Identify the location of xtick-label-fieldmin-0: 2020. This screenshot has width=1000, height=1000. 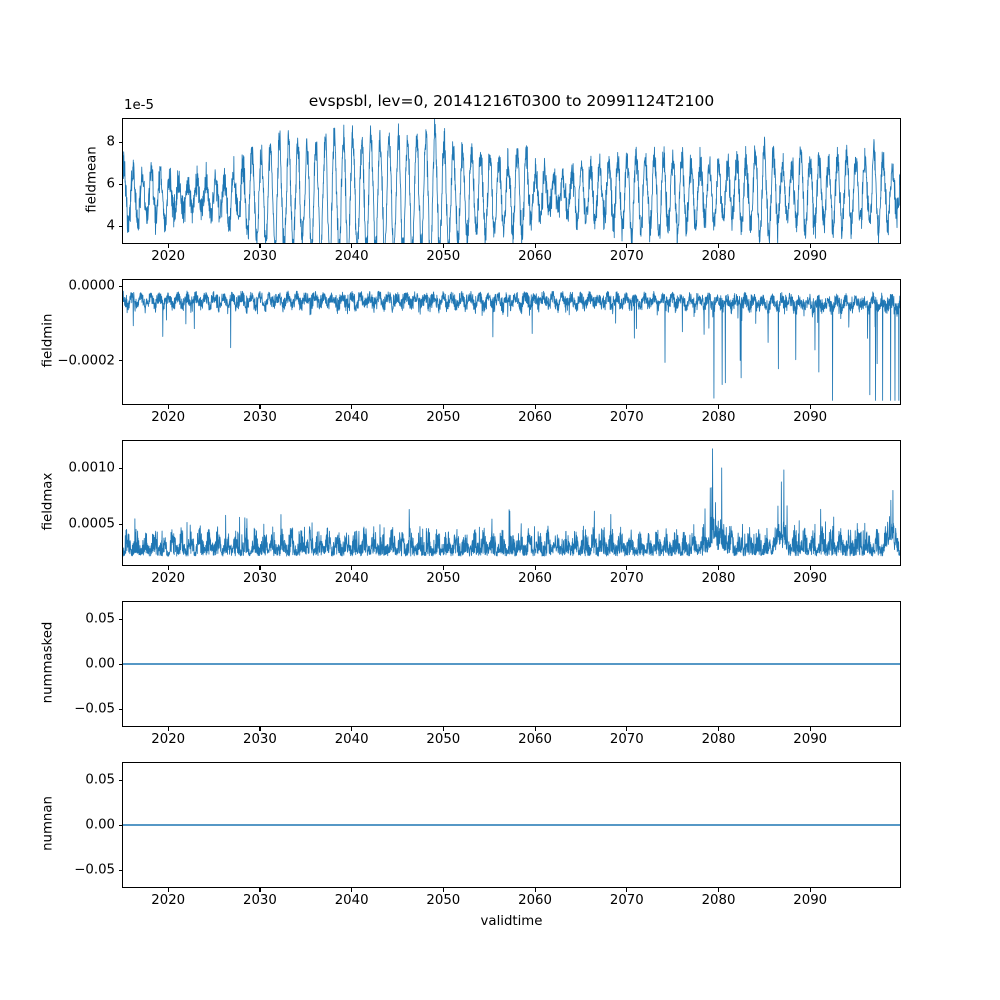
(168, 417).